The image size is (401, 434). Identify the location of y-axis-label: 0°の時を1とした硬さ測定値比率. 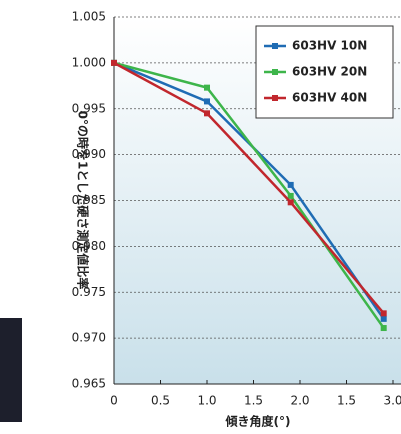
(83, 200).